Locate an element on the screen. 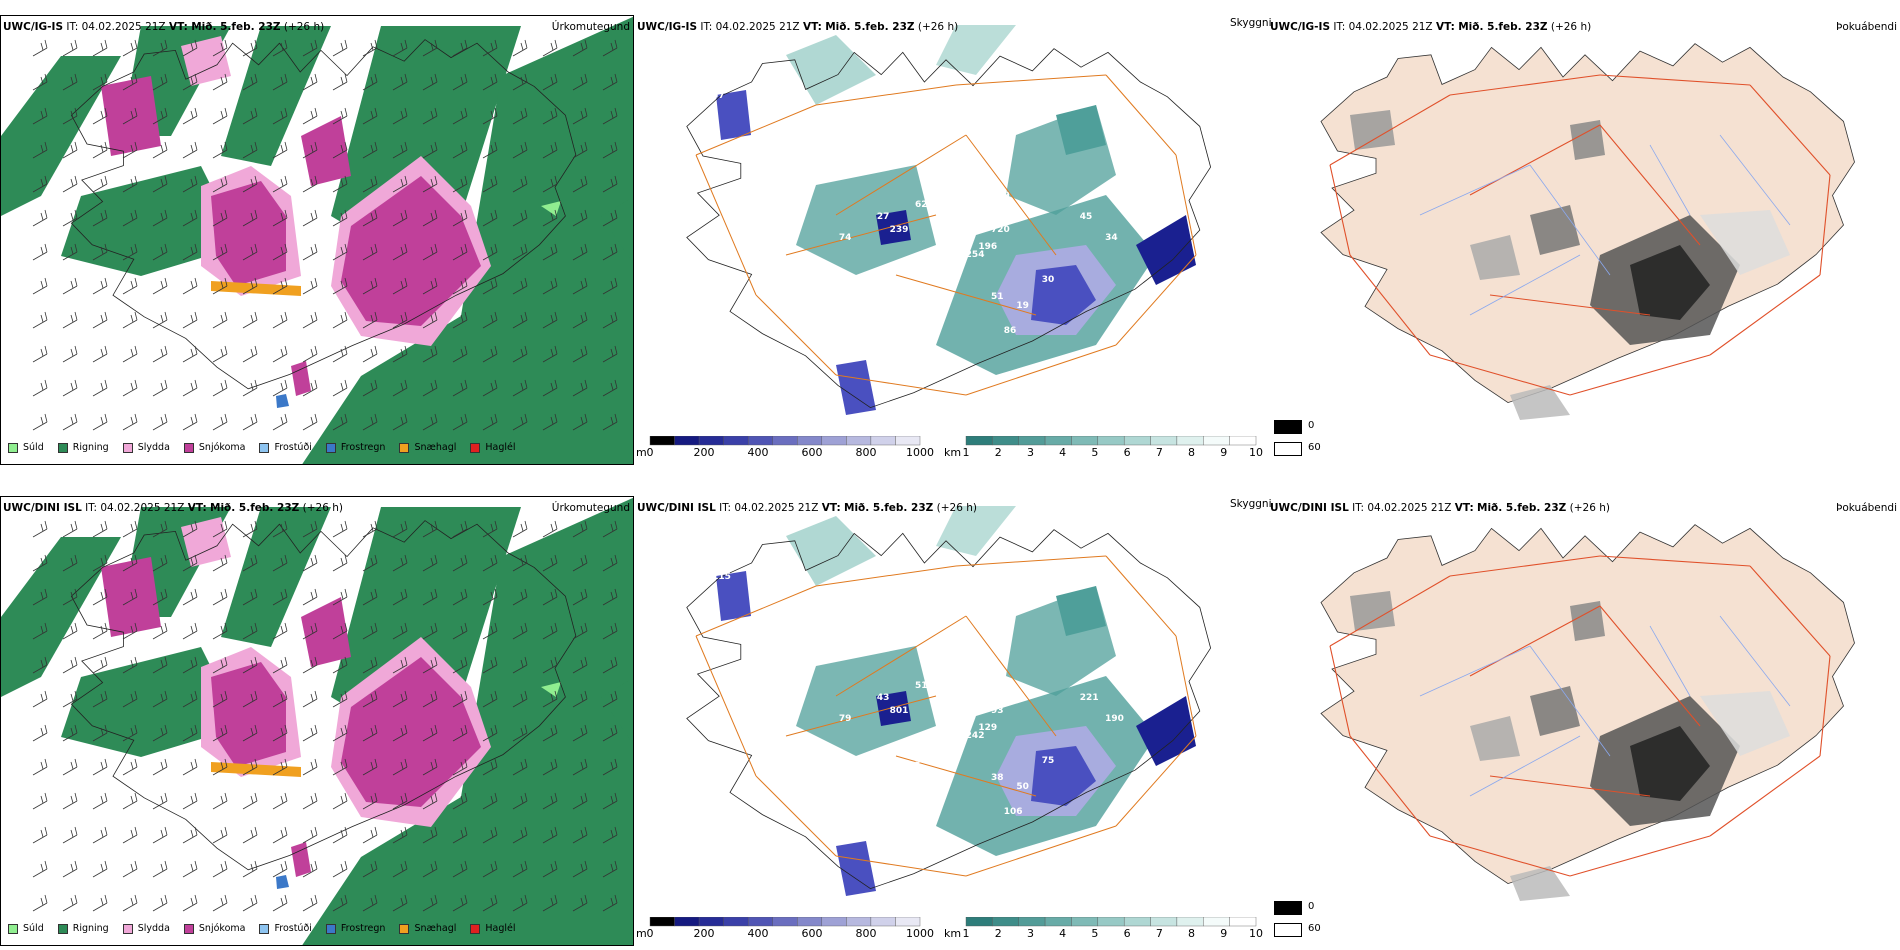 The height and width of the screenshot is (950, 1900). legend-item: Rigning is located at coordinates (83, 447).